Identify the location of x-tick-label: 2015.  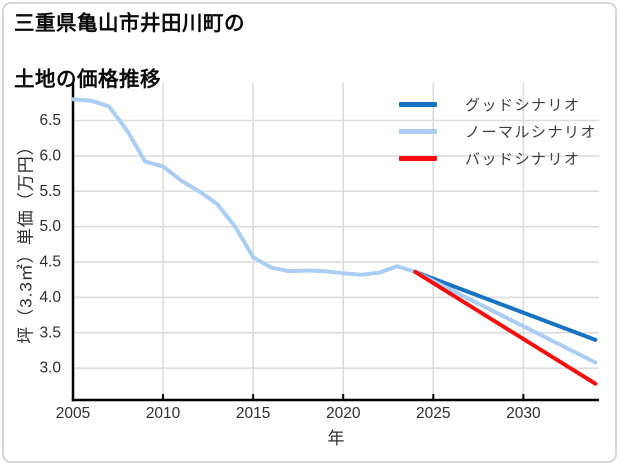
(253, 413).